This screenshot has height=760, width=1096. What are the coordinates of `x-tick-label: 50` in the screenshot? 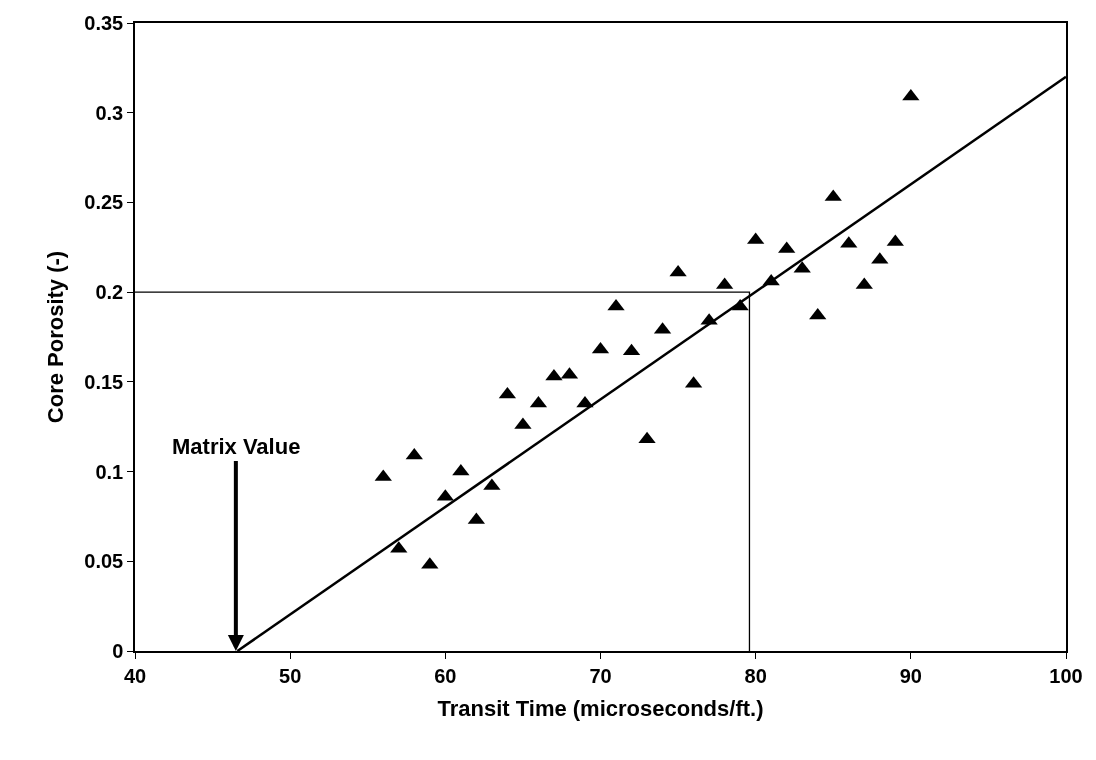 It's located at (290, 675).